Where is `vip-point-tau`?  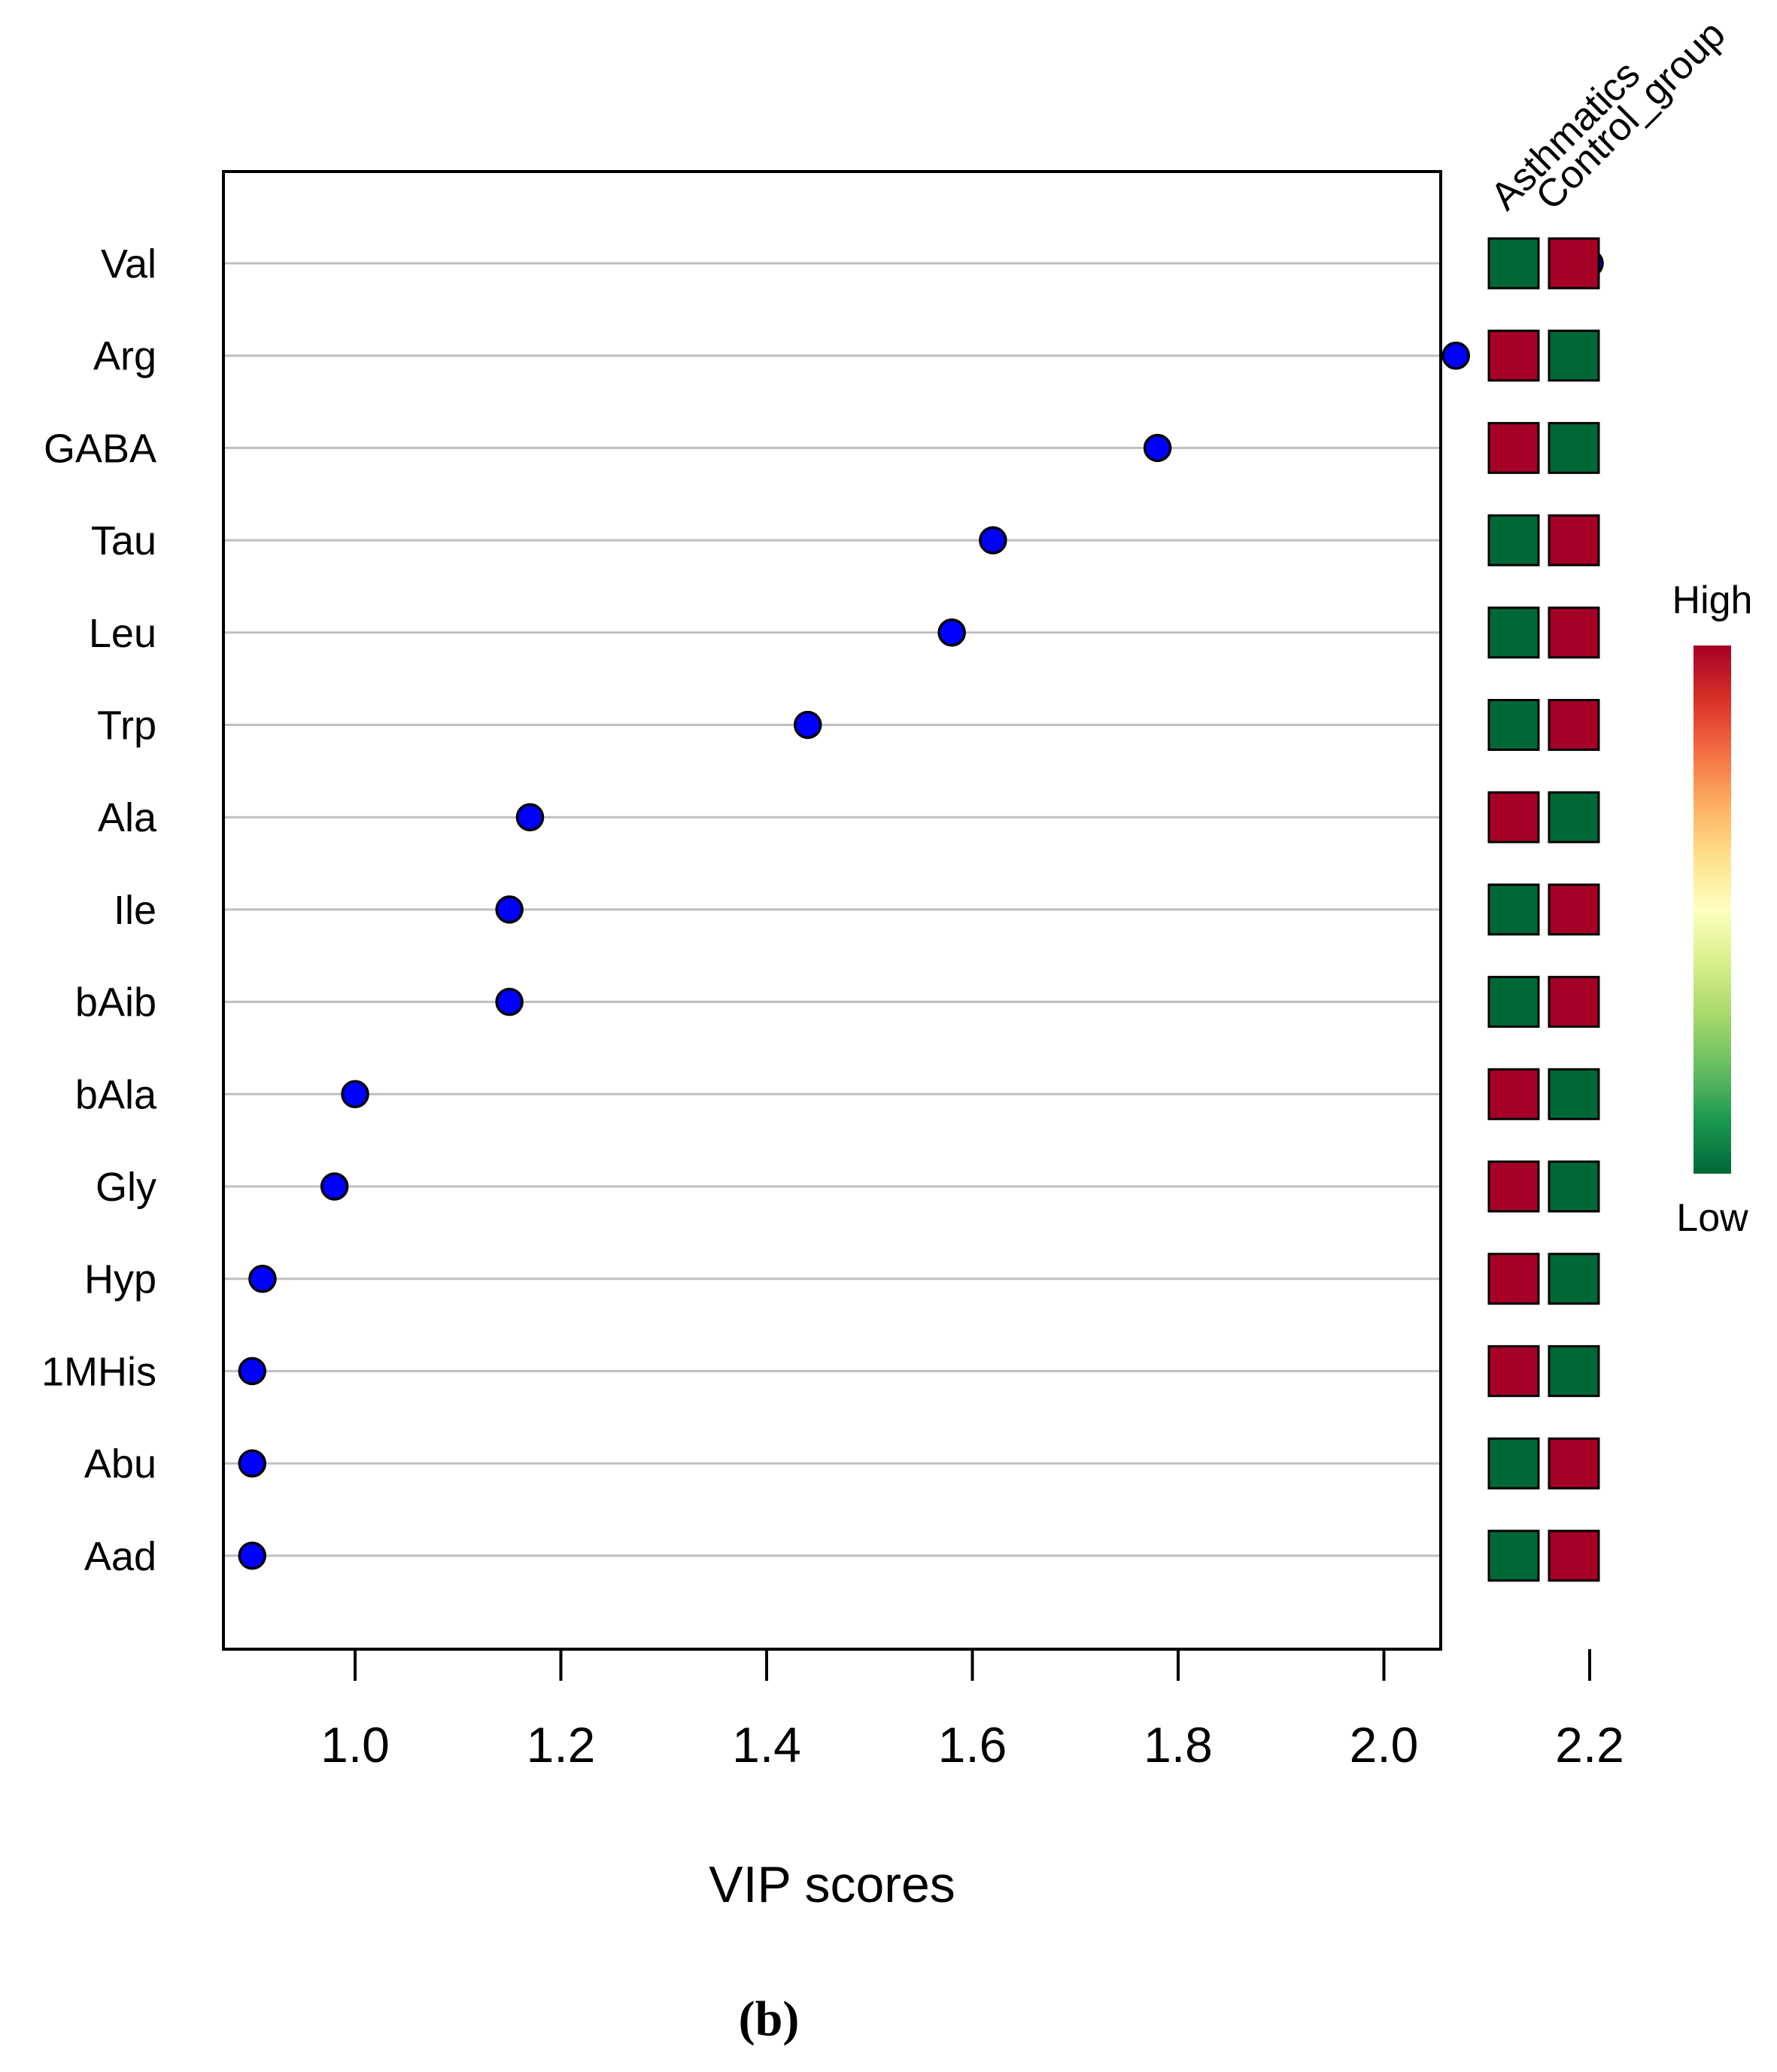
vip-point-tau is located at coordinates (993, 540).